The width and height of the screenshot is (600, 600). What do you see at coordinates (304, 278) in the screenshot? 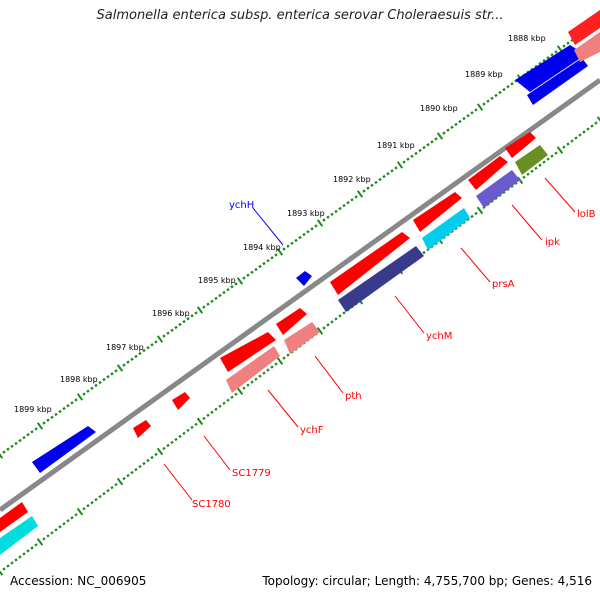
I see `gene-feature-ychH-blue` at bounding box center [304, 278].